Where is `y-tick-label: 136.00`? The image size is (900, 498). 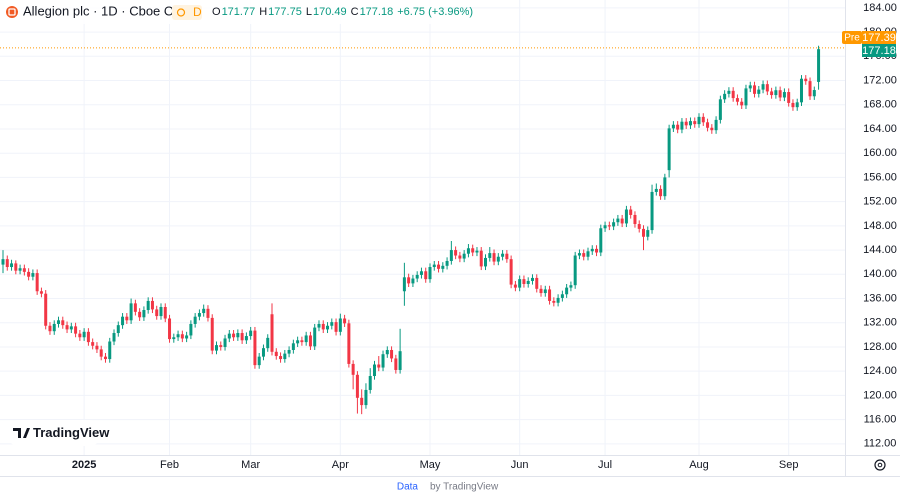 y-tick-label: 136.00 is located at coordinates (880, 298).